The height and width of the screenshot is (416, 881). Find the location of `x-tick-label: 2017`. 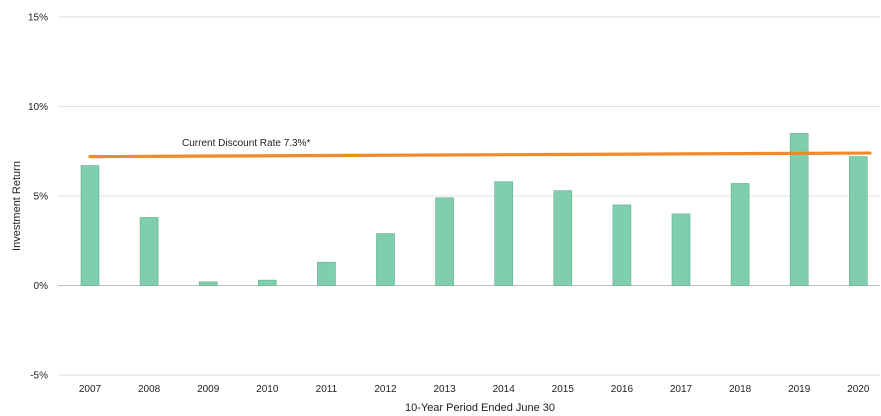

x-tick-label: 2017 is located at coordinates (681, 389).